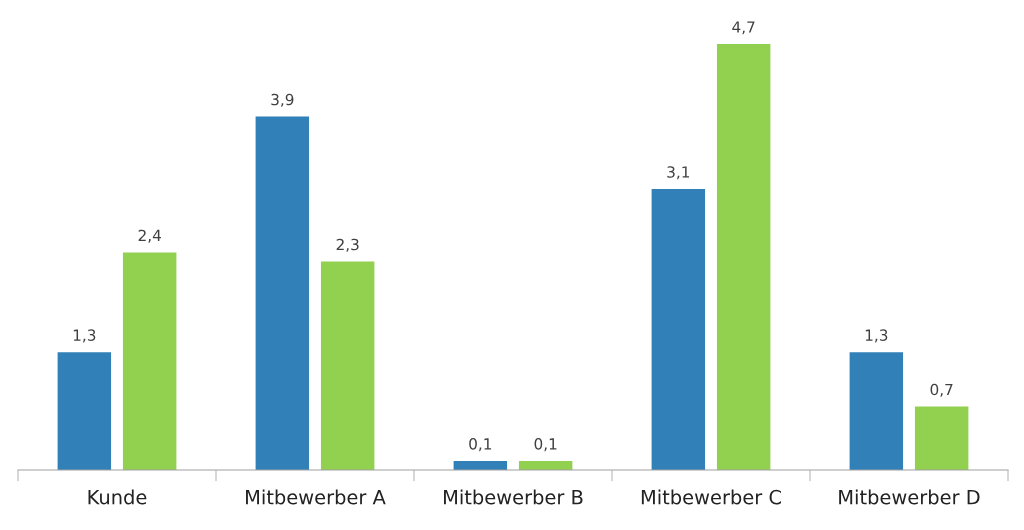  What do you see at coordinates (282, 100) in the screenshot?
I see `data-label: 3,9` at bounding box center [282, 100].